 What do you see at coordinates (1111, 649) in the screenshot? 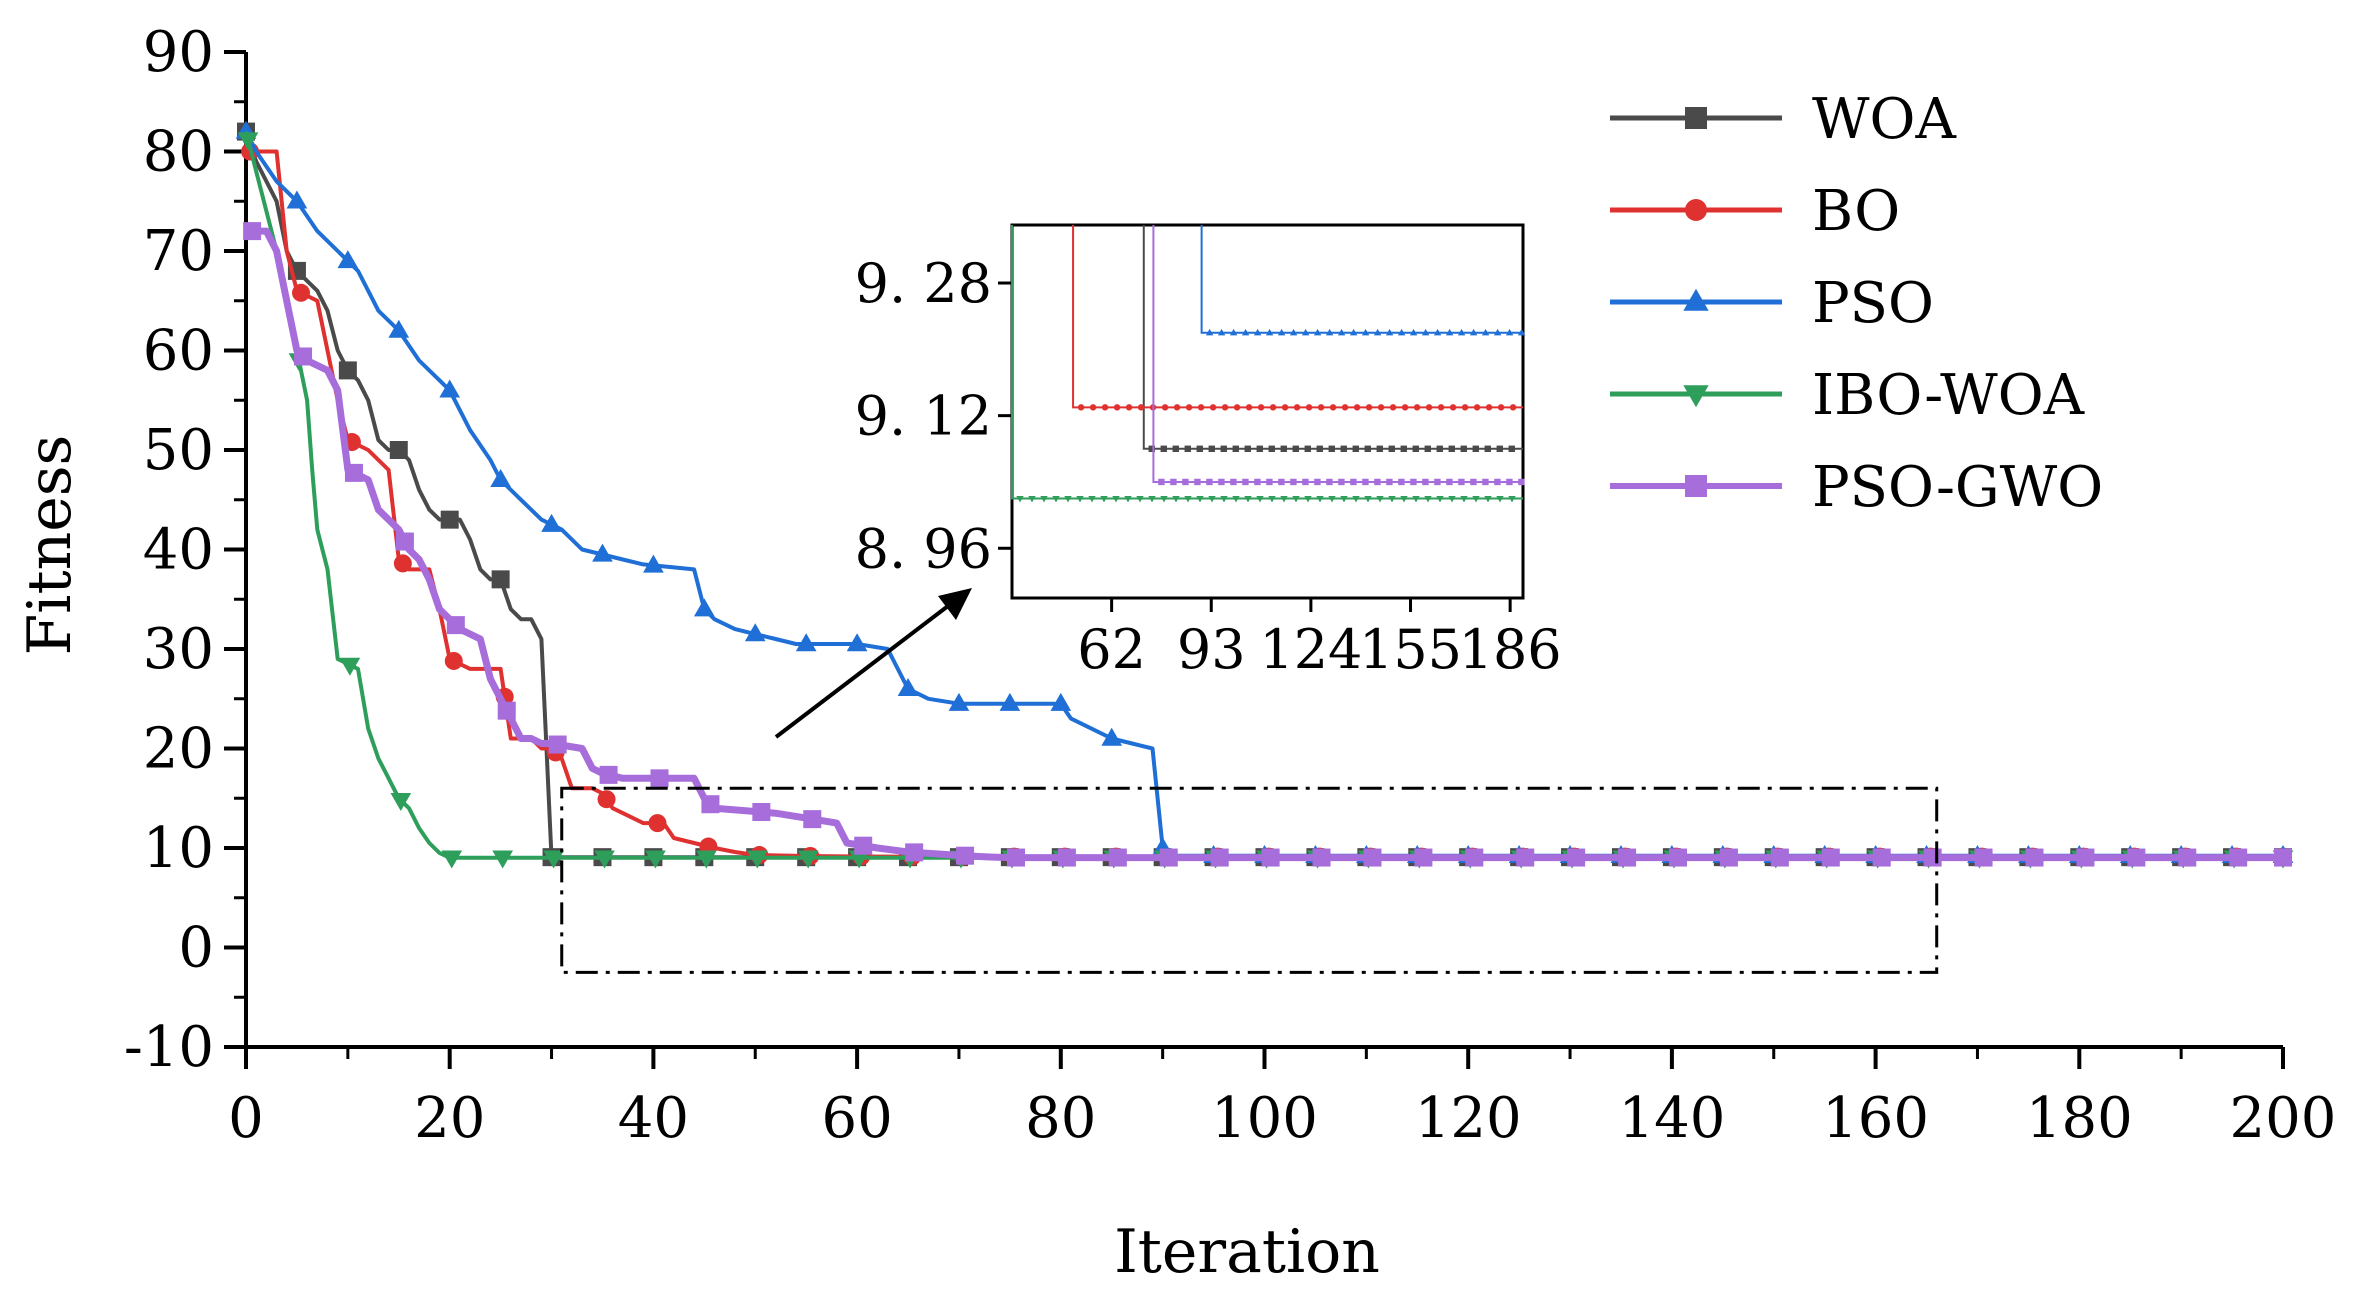
I see `inset-x-tick-label: 62` at bounding box center [1111, 649].